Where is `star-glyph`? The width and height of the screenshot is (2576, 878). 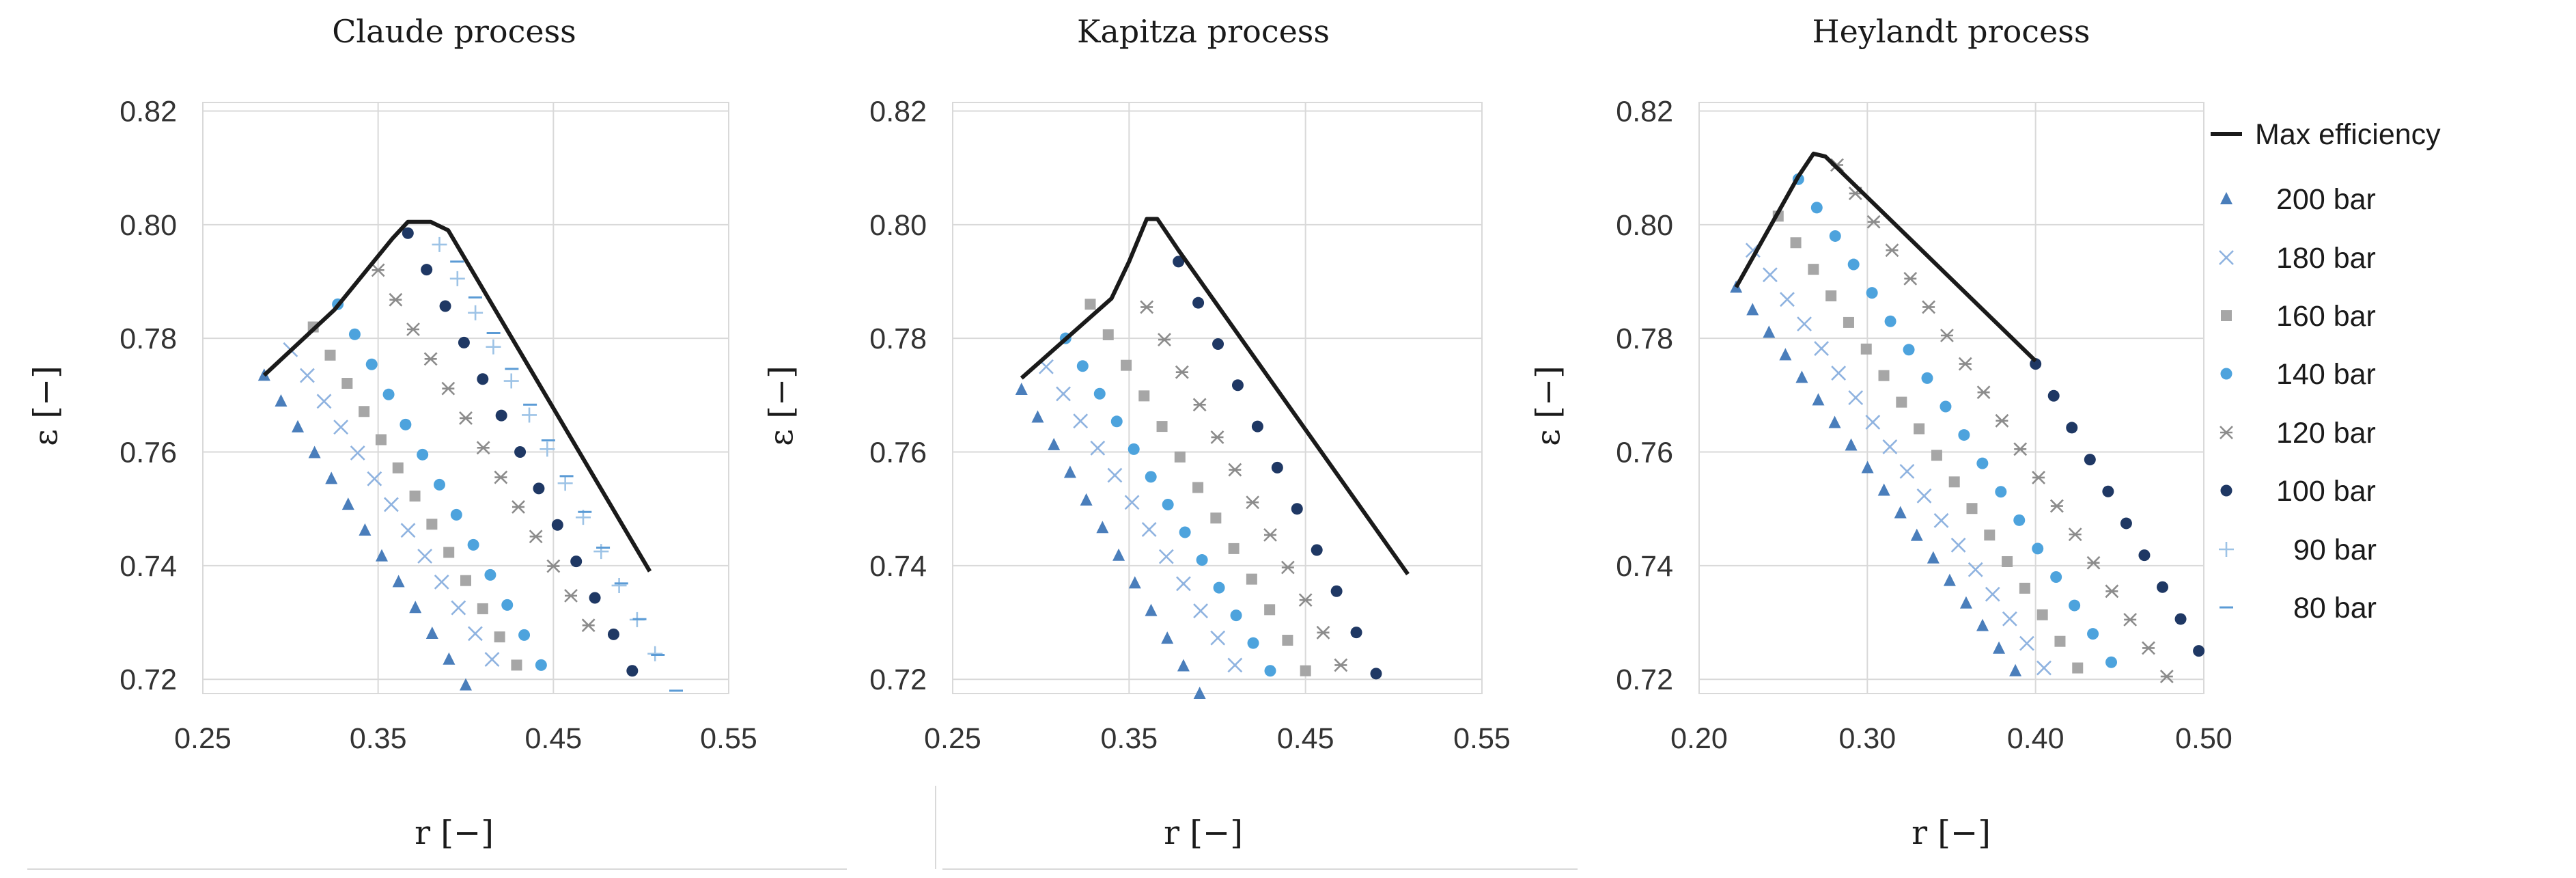
star-glyph is located at coordinates (2226, 433).